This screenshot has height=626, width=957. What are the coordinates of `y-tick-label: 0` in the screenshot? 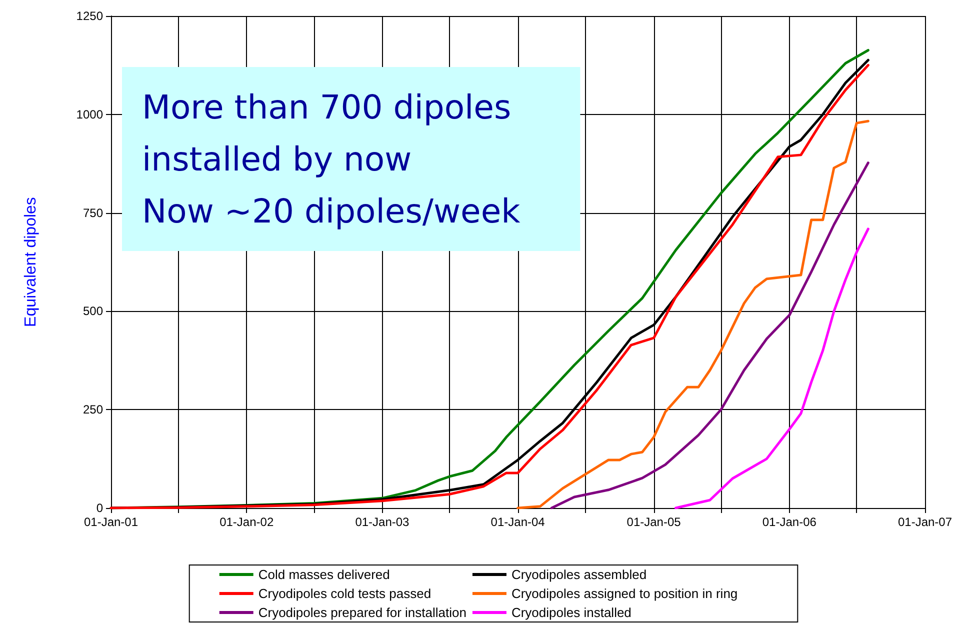 It's located at (100, 508).